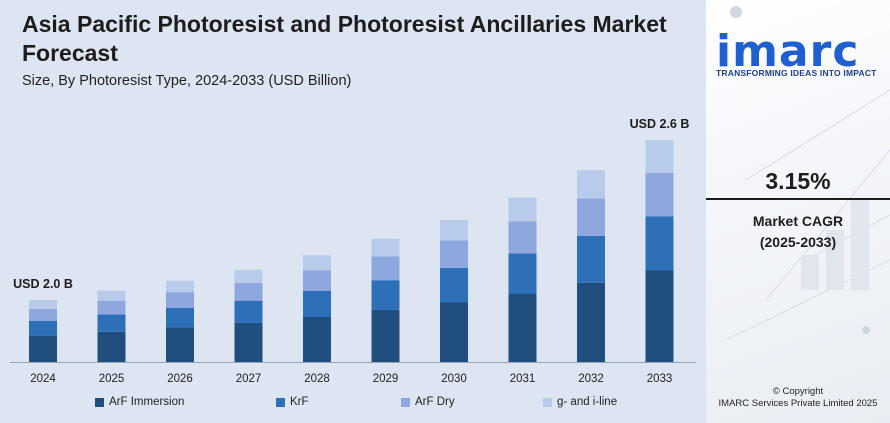  Describe the element at coordinates (660, 124) in the screenshot. I see `data-label-2033: USD 2.6 B` at that location.